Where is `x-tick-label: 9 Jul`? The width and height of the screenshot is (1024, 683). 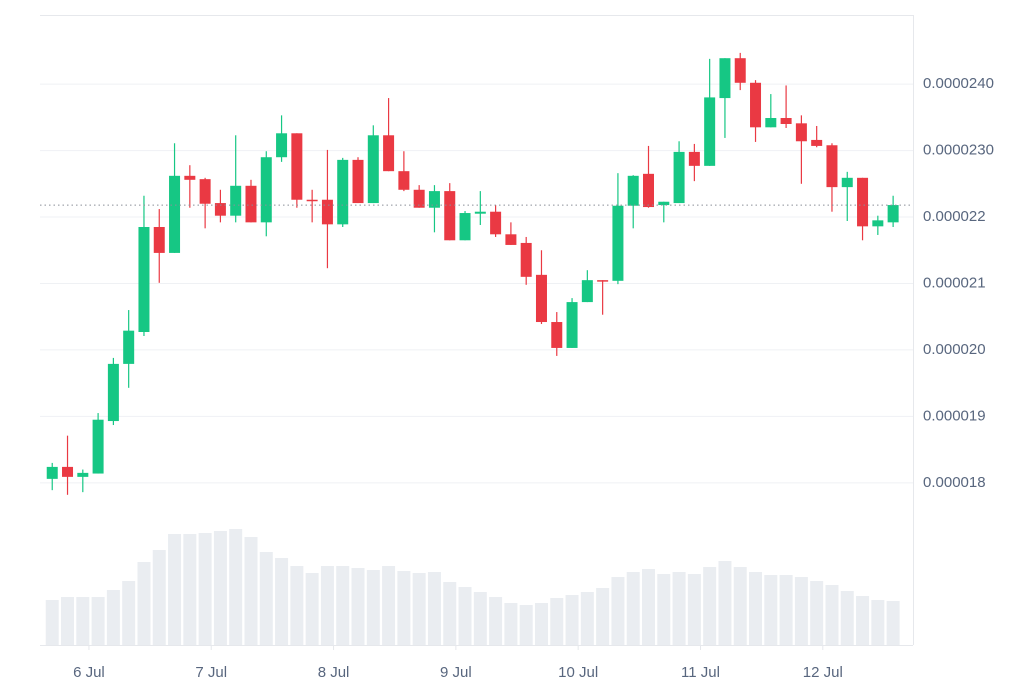 x-tick-label: 9 Jul is located at coordinates (456, 672).